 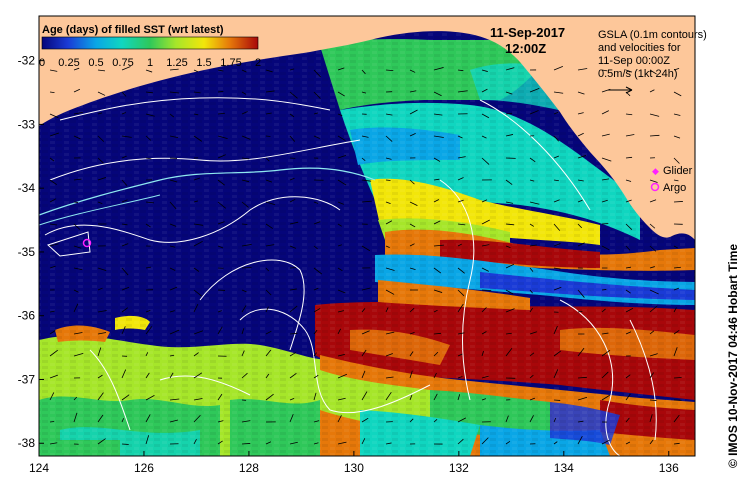 What do you see at coordinates (87, 243) in the screenshot?
I see `argo-marker` at bounding box center [87, 243].